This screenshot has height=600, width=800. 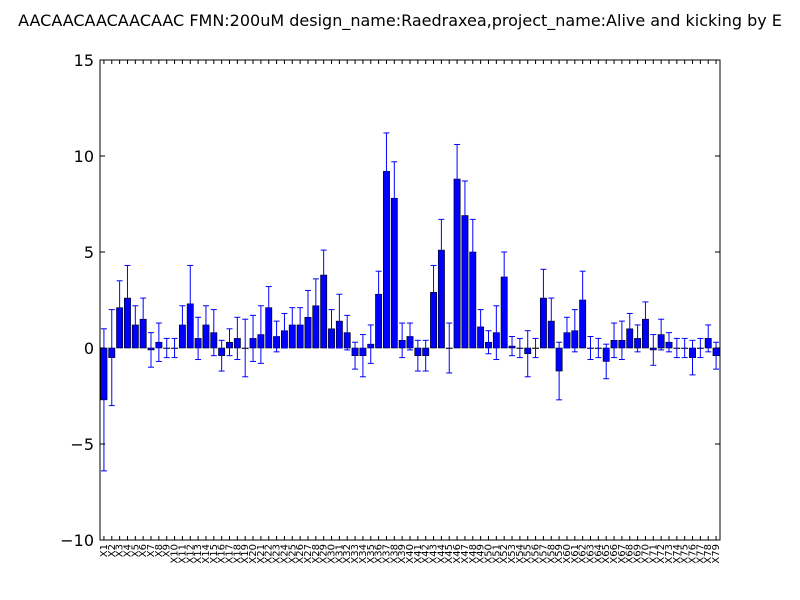 I want to click on x-tick-label: X79, so click(x=716, y=554).